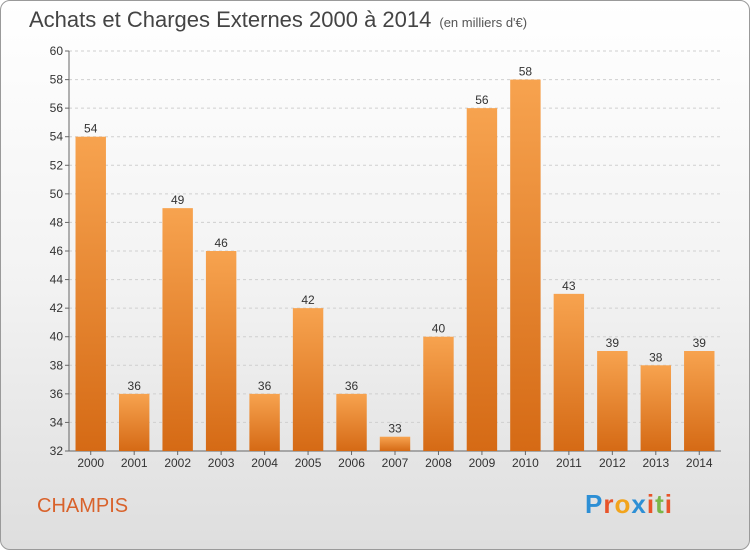 This screenshot has width=750, height=550. Describe the element at coordinates (57, 280) in the screenshot. I see `y-tick-label: 44` at that location.